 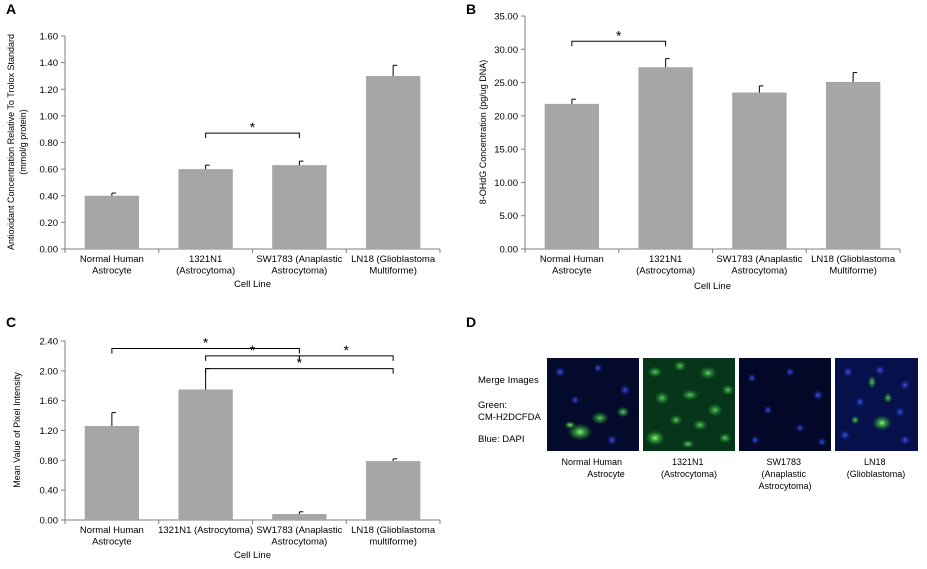 I want to click on panel-letter-a: A, so click(x=11, y=9).